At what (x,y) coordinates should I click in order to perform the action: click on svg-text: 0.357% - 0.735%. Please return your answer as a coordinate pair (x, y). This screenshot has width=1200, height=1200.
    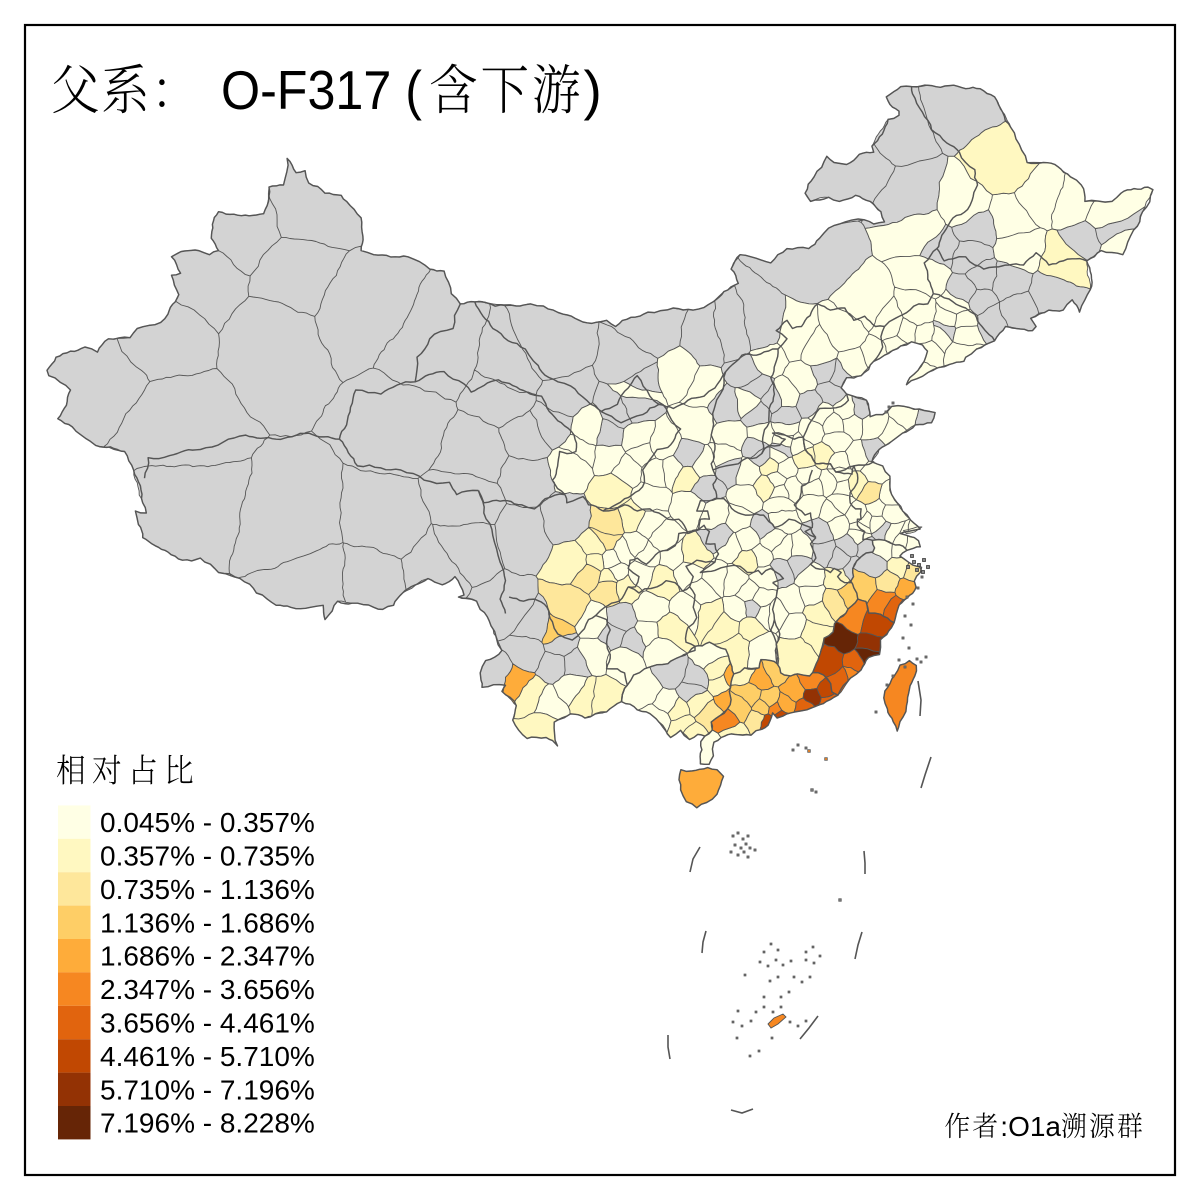
    Looking at the image, I should click on (207, 856).